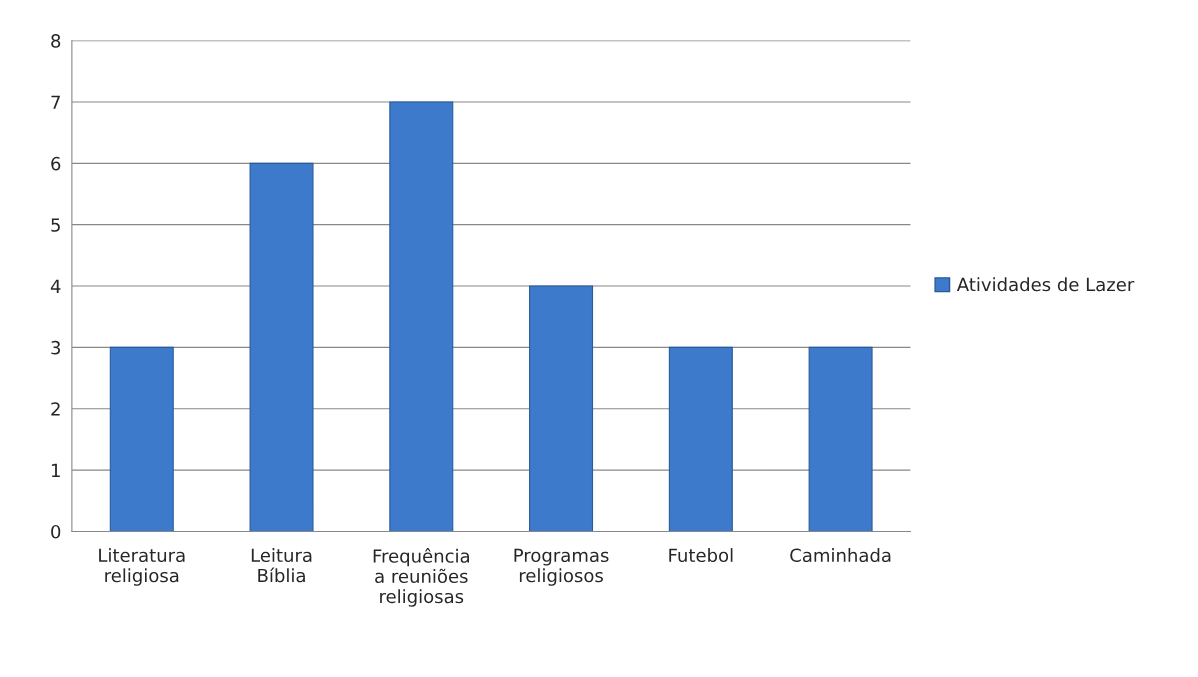 This screenshot has width=1198, height=677. I want to click on x-tick-label: Caminhada, so click(840, 555).